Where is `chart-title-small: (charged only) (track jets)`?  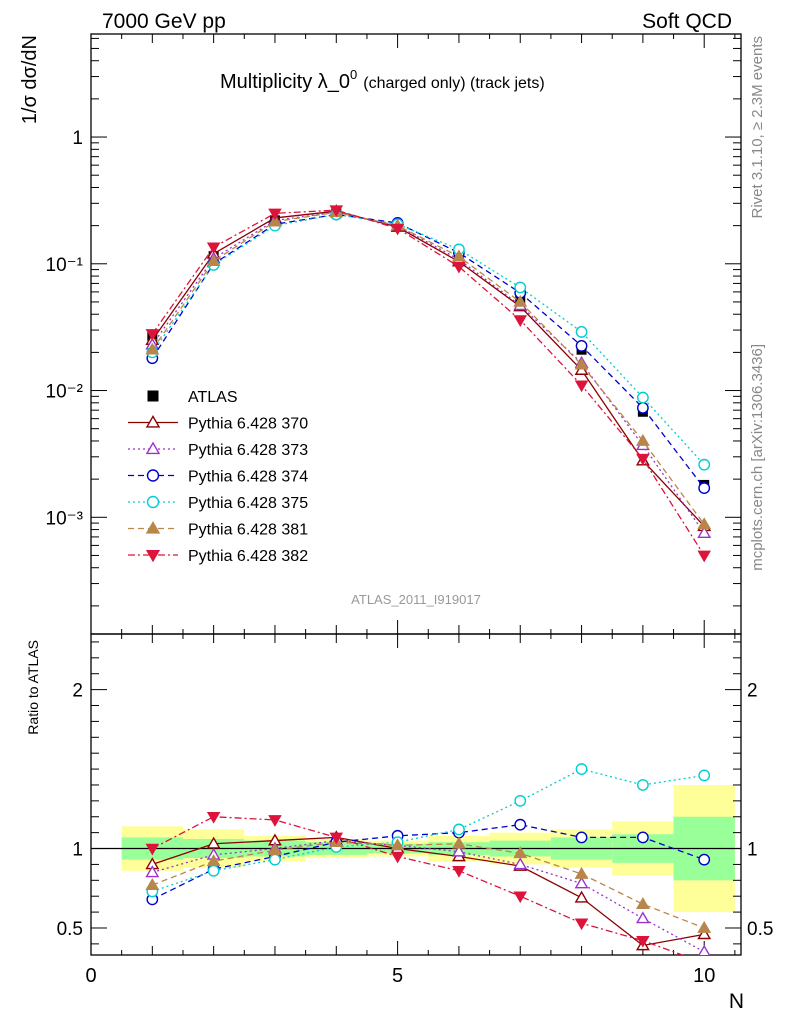
chart-title-small: (charged only) (track jets) is located at coordinates (453, 83).